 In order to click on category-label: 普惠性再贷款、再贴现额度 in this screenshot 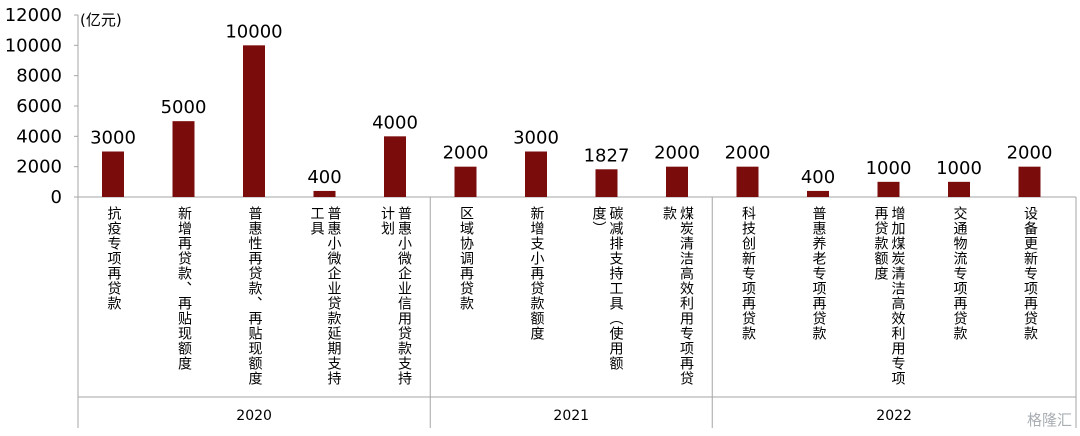, I will do `click(254, 296)`.